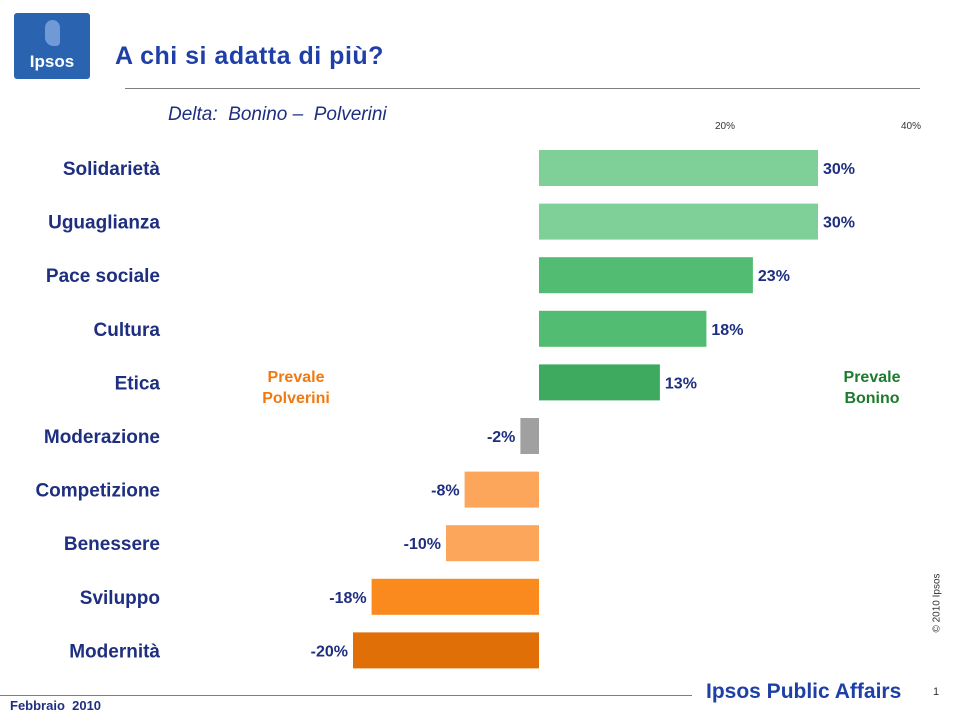 The height and width of the screenshot is (720, 960). Describe the element at coordinates (681, 383) in the screenshot. I see `value-label: 13%` at that location.